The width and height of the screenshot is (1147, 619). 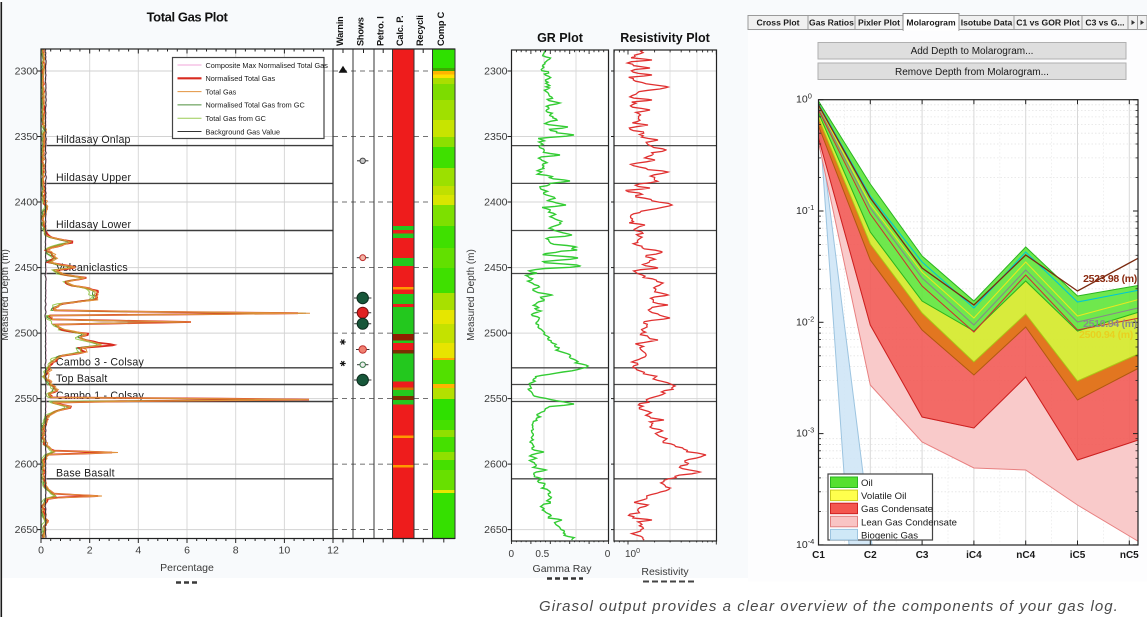 I want to click on svg-text: Hildasay Lower, so click(x=93, y=225).